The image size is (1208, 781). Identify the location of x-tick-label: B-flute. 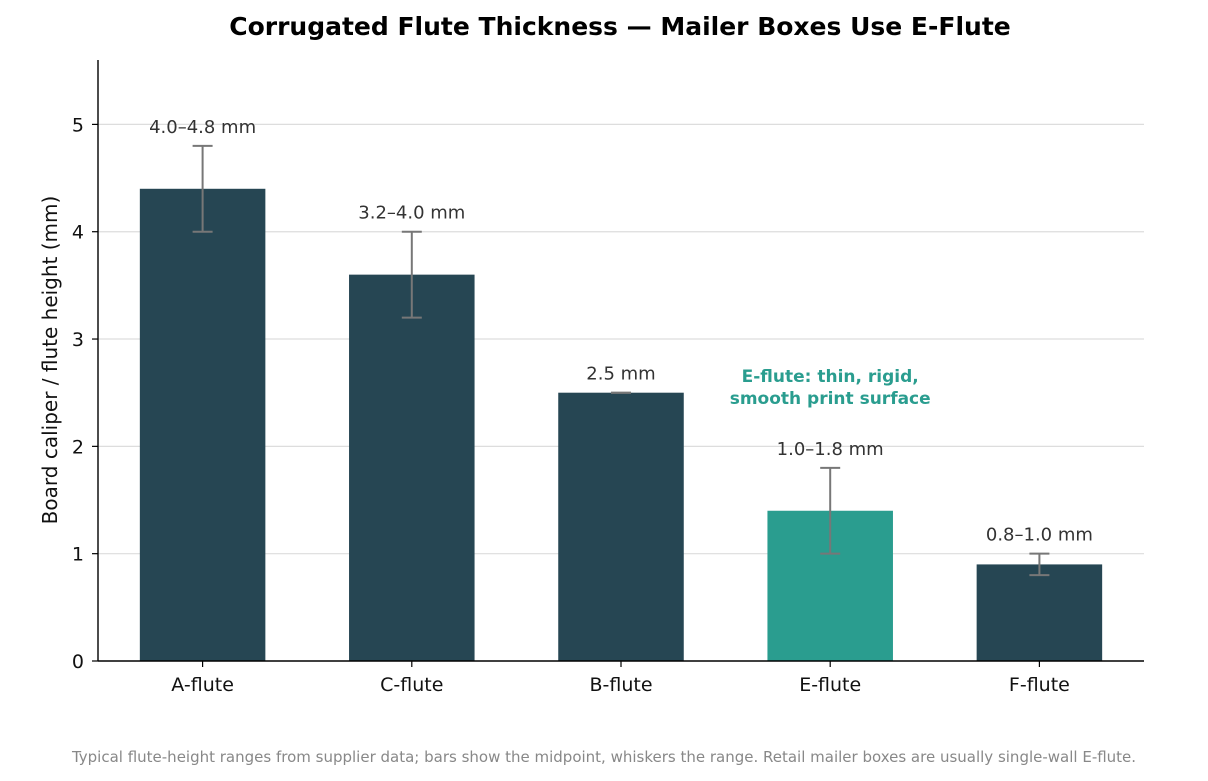
(620, 685).